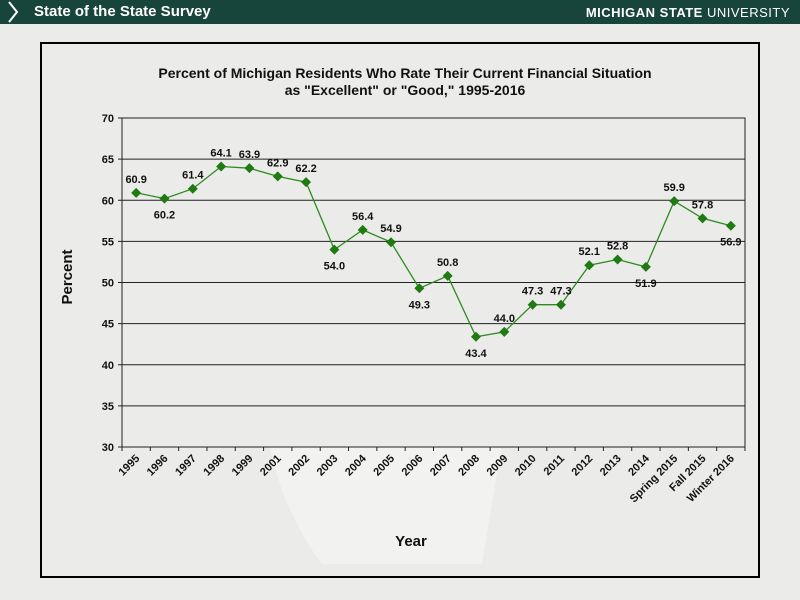 The width and height of the screenshot is (800, 600). What do you see at coordinates (334, 267) in the screenshot?
I see `data-label: 54.0` at bounding box center [334, 267].